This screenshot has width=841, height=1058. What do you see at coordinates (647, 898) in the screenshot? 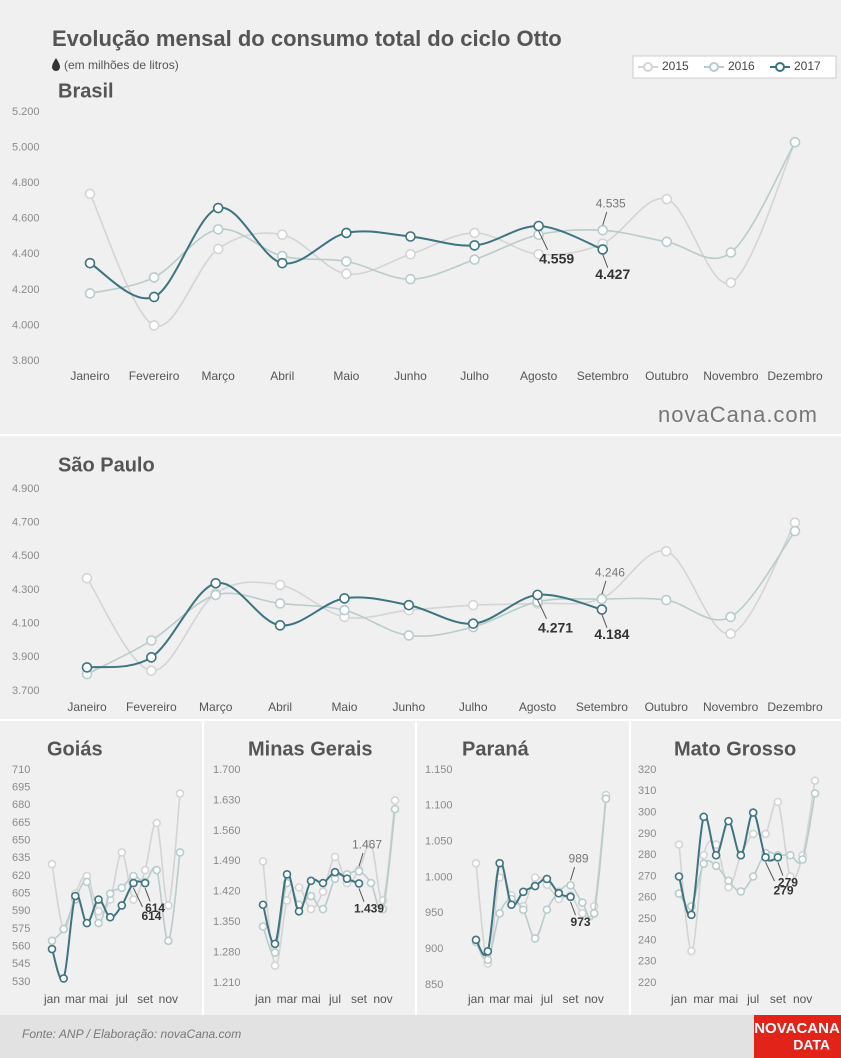
I see `y-tick-label: 260` at bounding box center [647, 898].